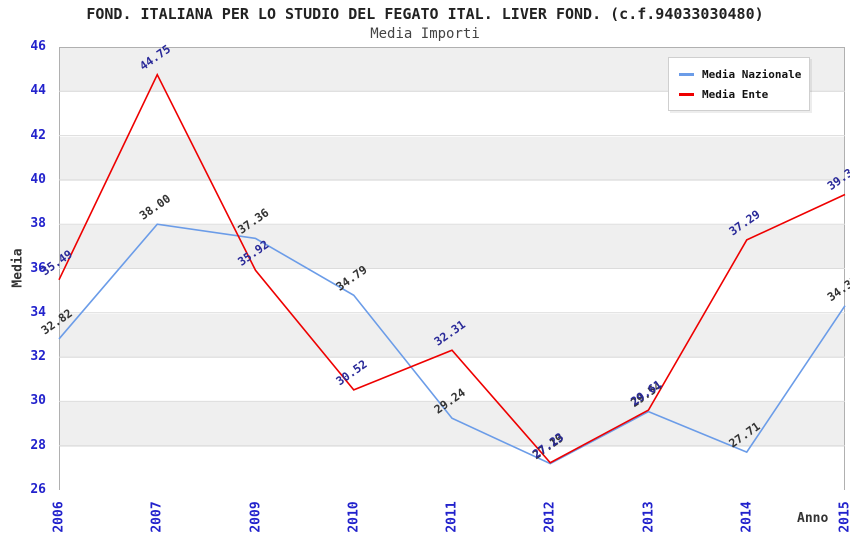 This screenshot has height=550, width=850. I want to click on point-label: 35.49, so click(57, 262).